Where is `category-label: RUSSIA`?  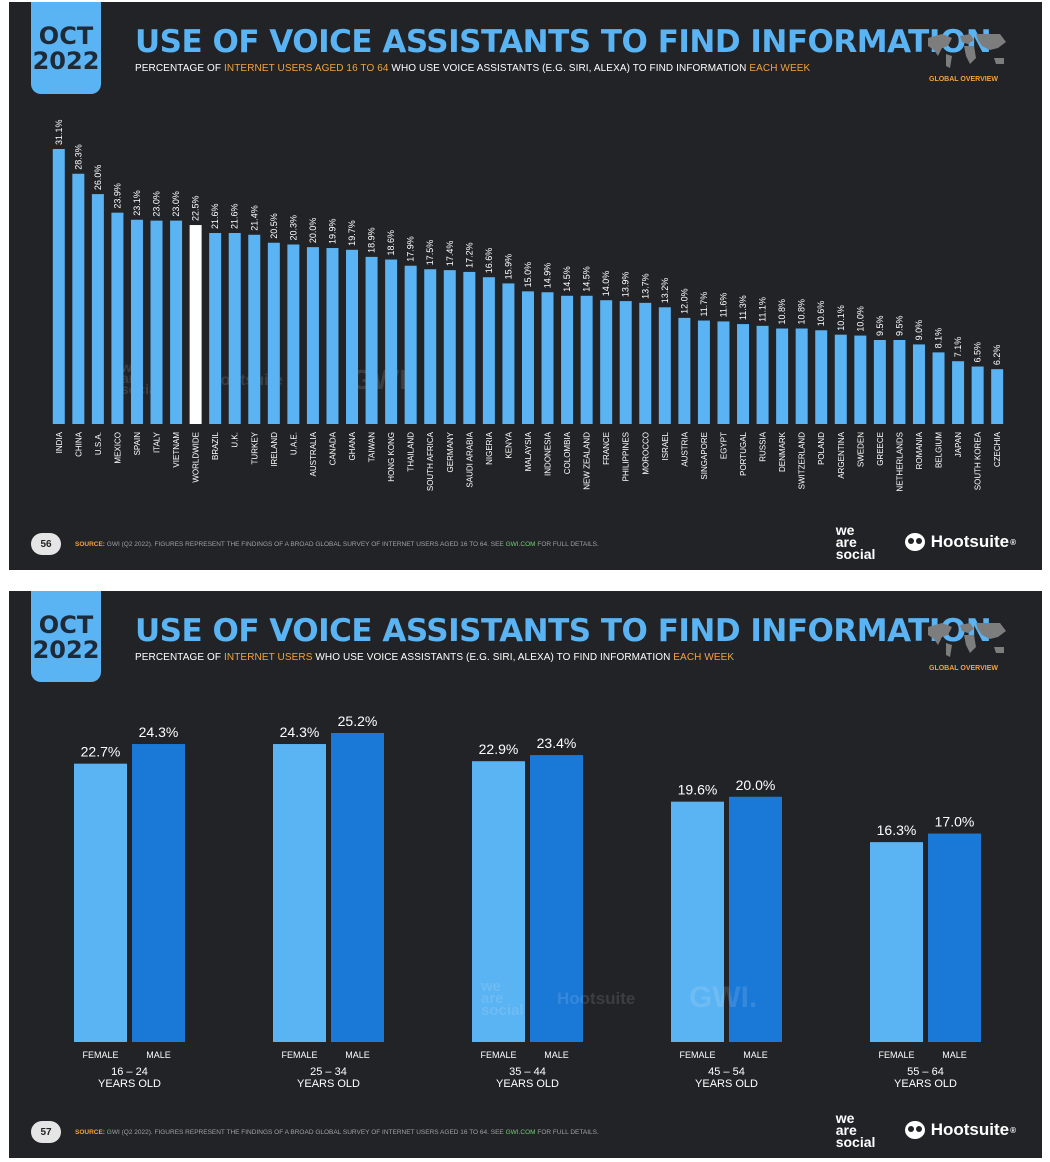 category-label: RUSSIA is located at coordinates (763, 446).